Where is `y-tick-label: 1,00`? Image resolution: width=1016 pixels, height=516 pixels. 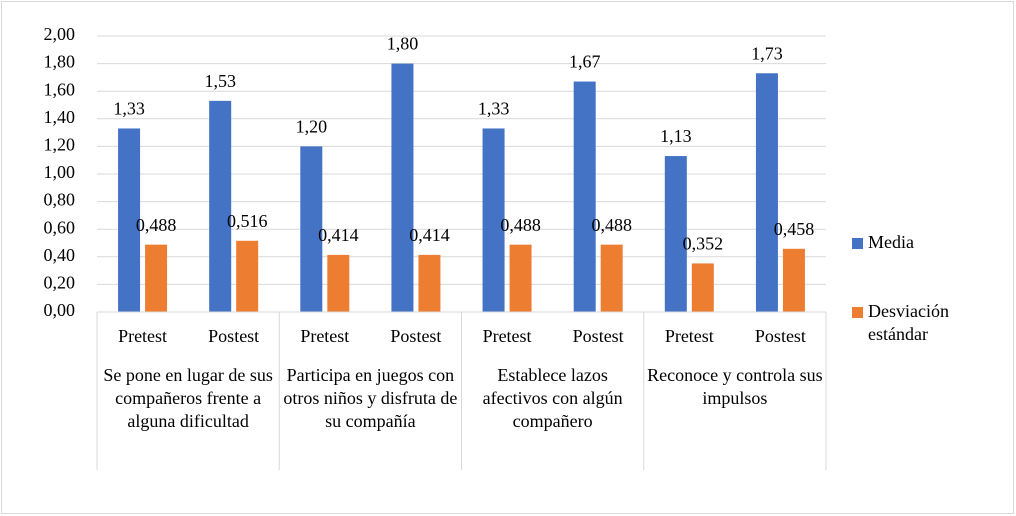 y-tick-label: 1,00 is located at coordinates (60, 172).